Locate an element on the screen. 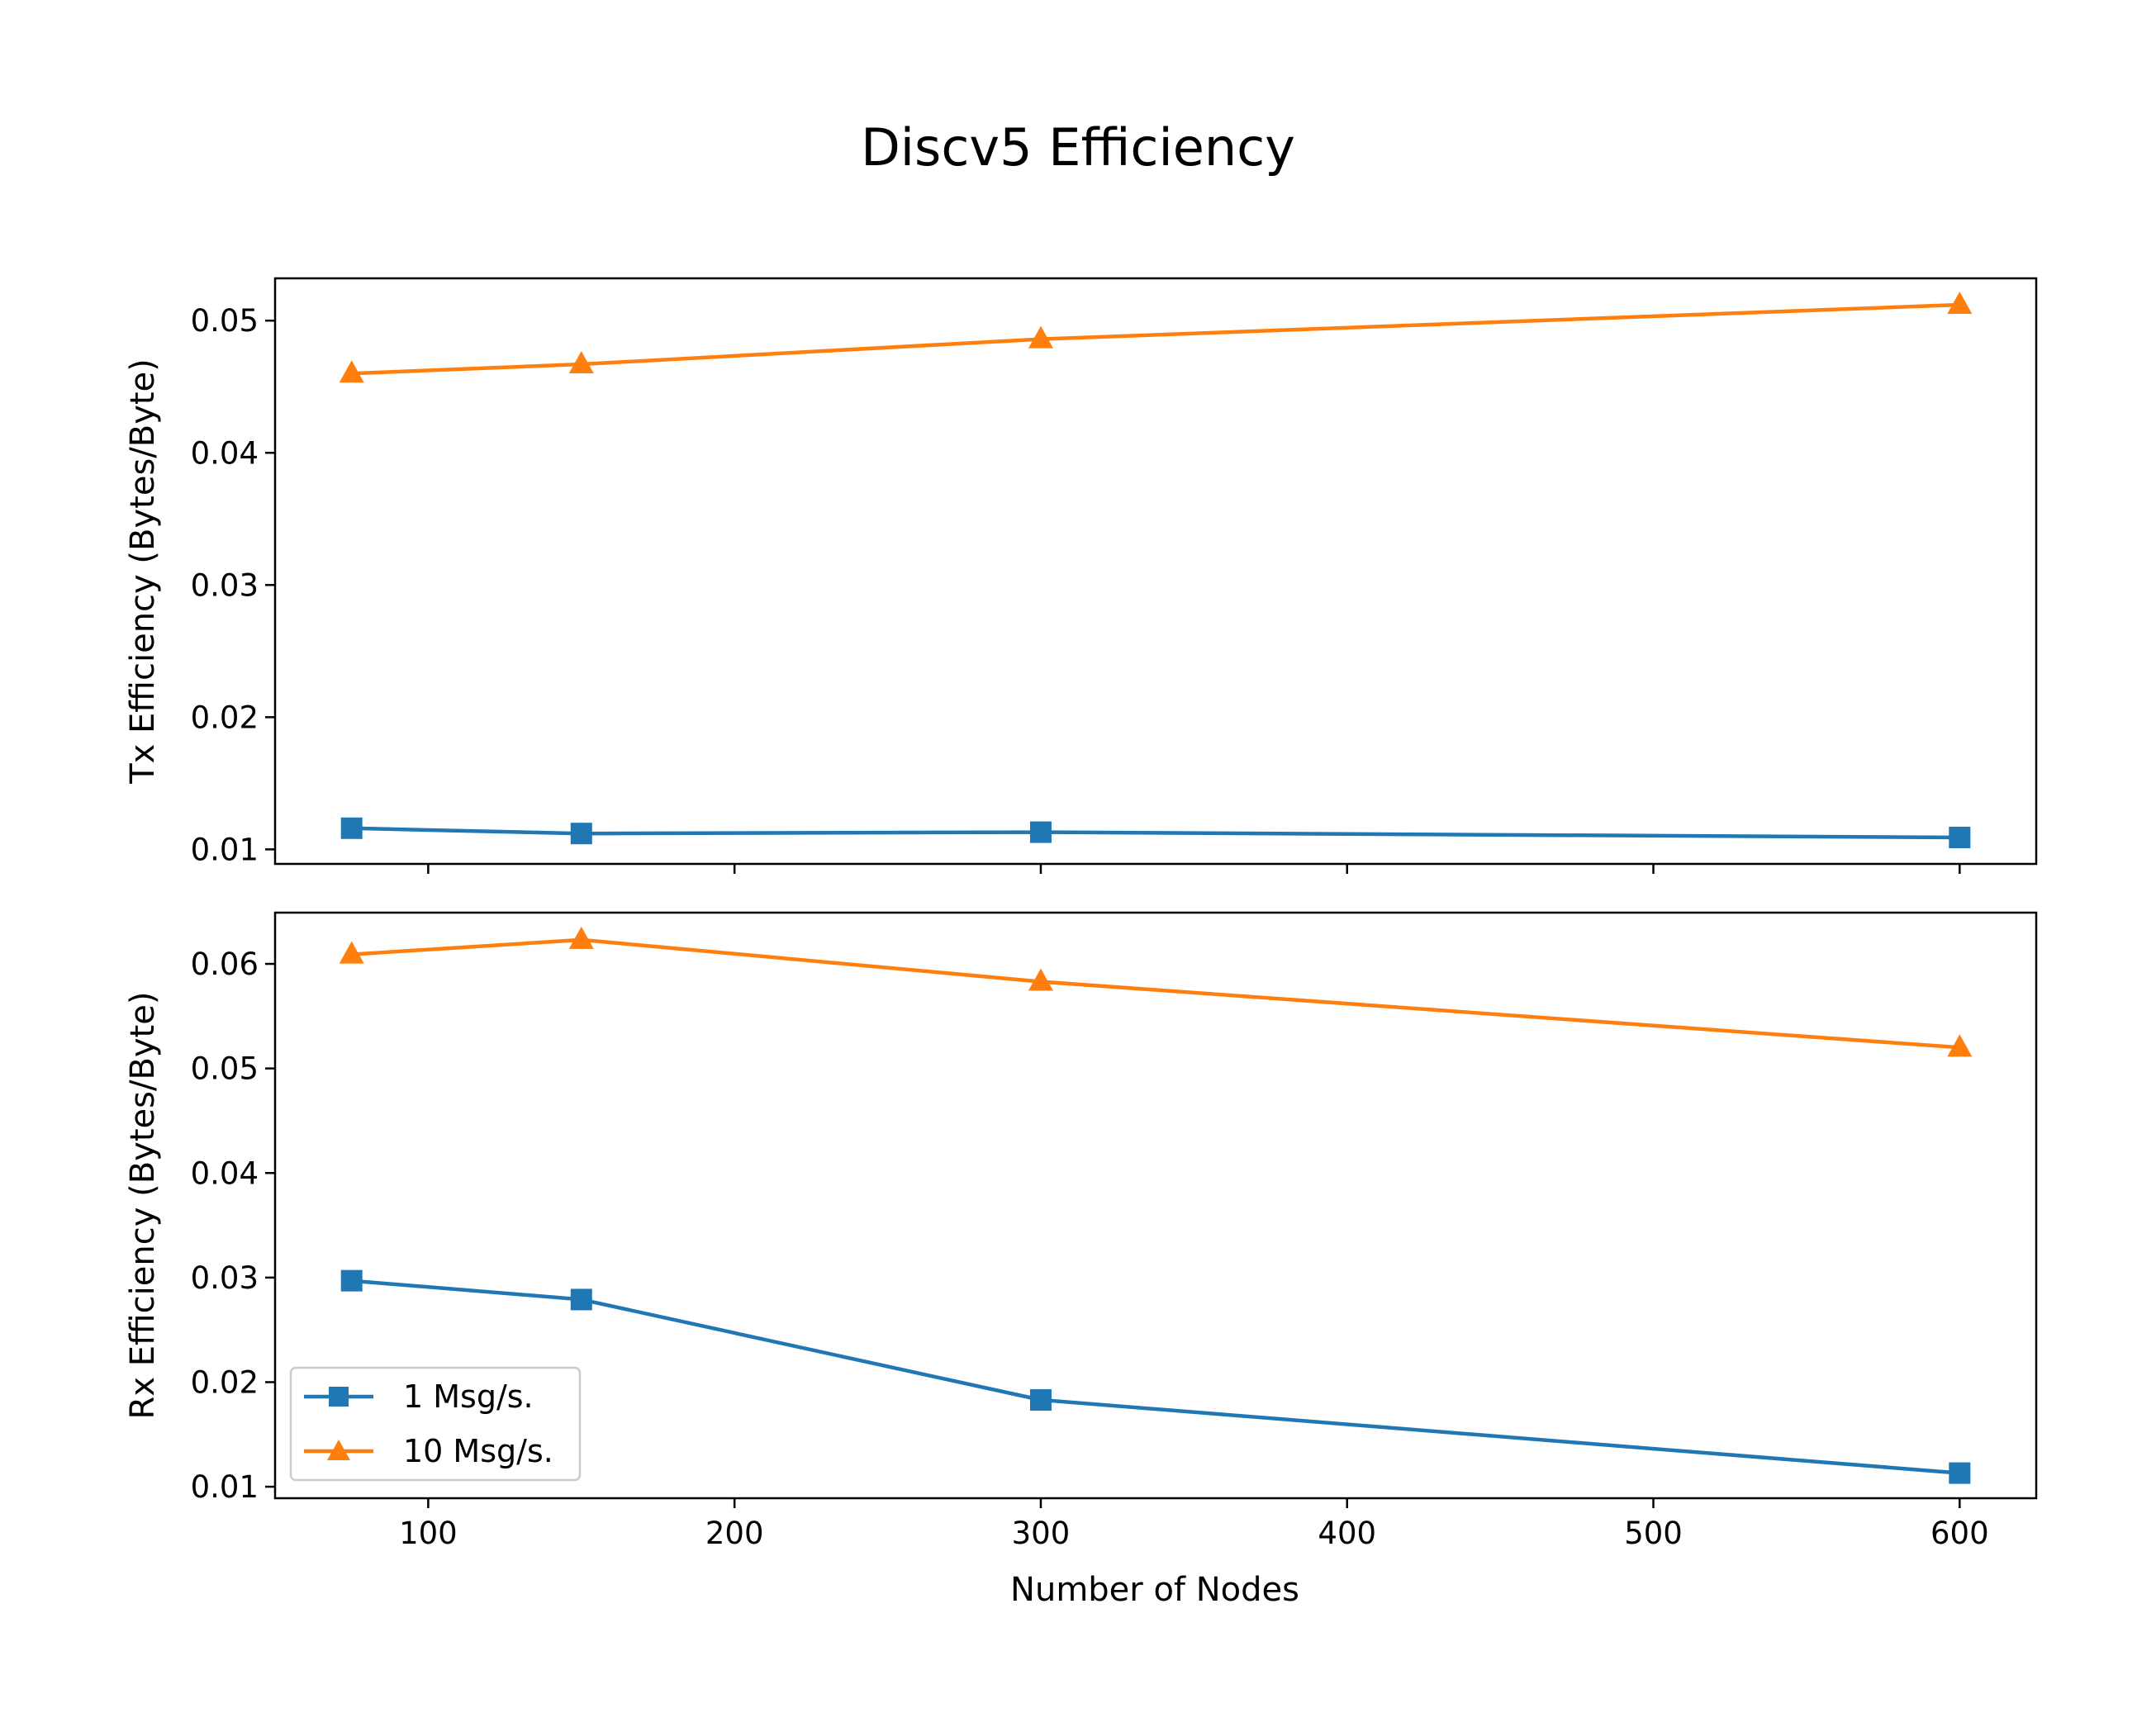 This screenshot has height=1727, width=2156. legend-triangle-marker-icon is located at coordinates (339, 1450).